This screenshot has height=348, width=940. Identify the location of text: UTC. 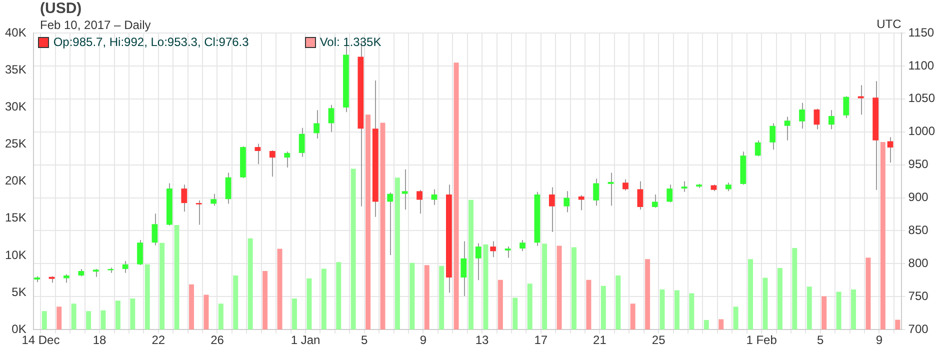
(889, 24).